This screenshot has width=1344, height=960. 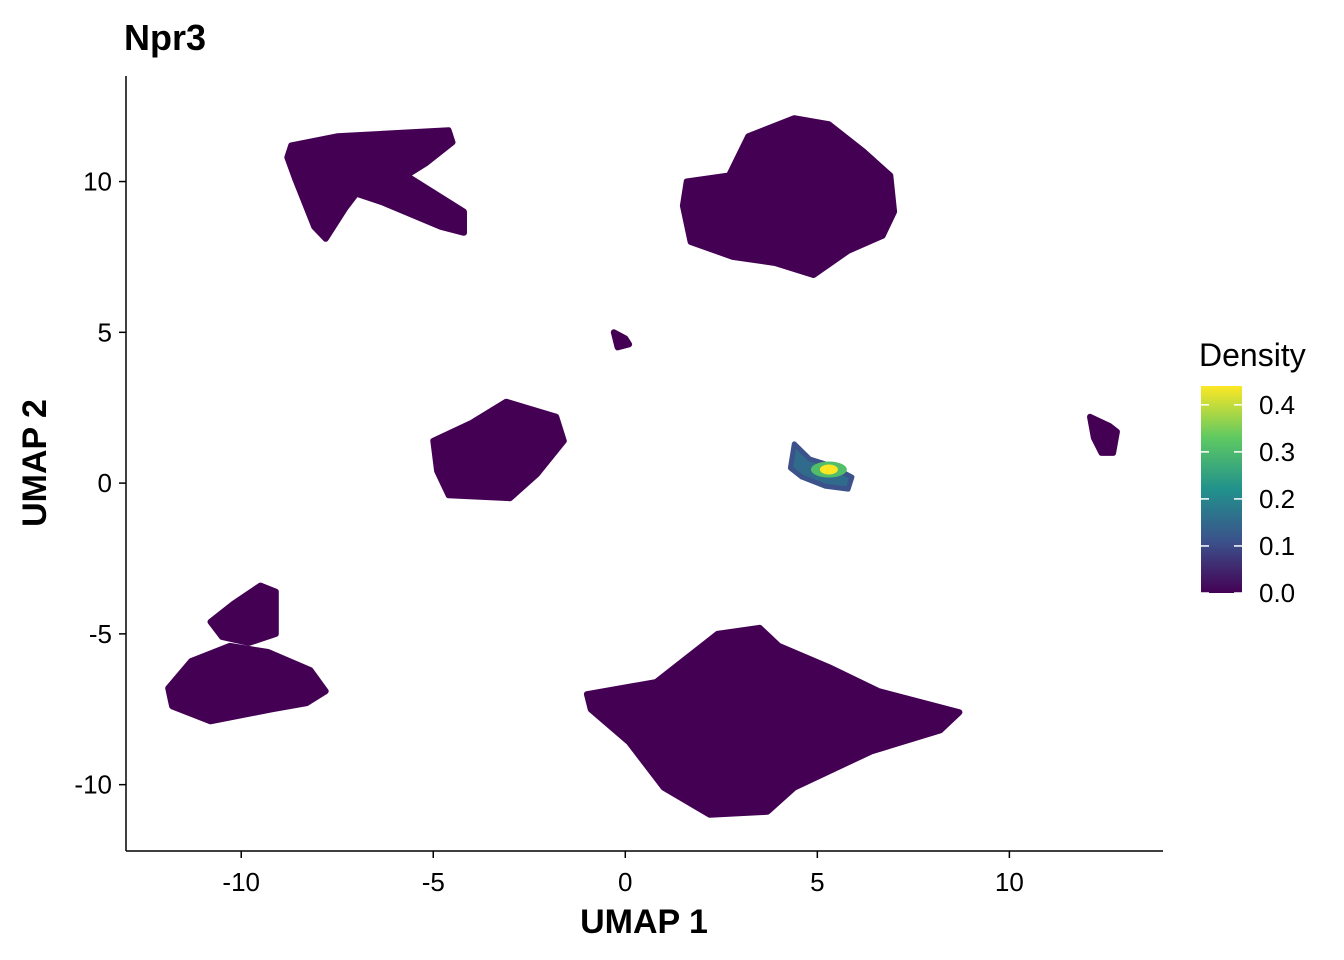 What do you see at coordinates (828, 469) in the screenshot?
I see `density-hotspot-peak` at bounding box center [828, 469].